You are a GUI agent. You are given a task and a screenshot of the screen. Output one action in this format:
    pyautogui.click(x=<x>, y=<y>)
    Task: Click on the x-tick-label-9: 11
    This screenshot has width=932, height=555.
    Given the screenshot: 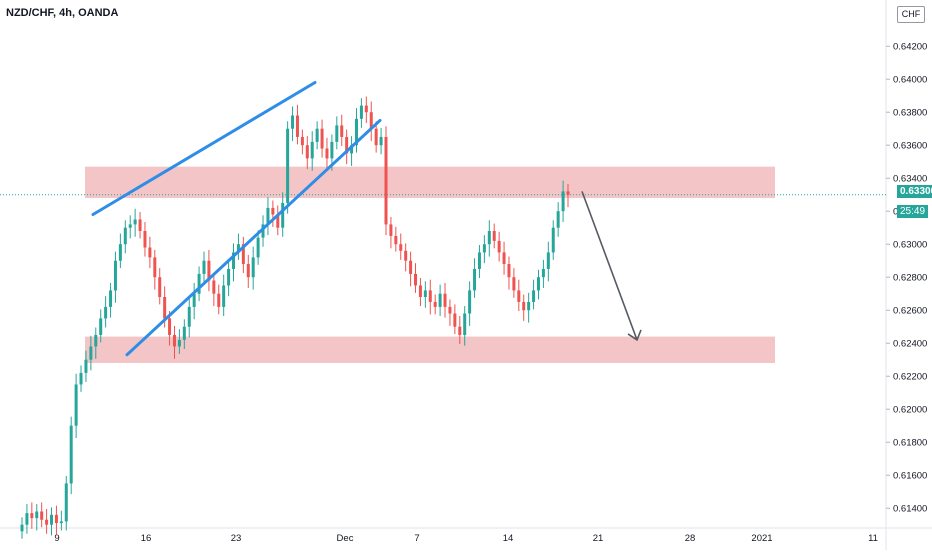 What is the action you would take?
    pyautogui.click(x=873, y=538)
    